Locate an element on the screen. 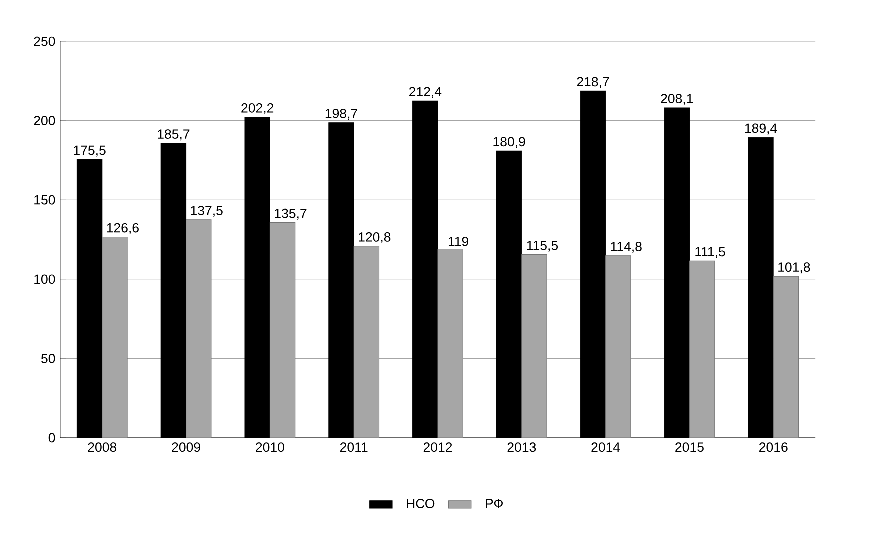 The width and height of the screenshot is (876, 536). data-label: 135,7 is located at coordinates (291, 214).